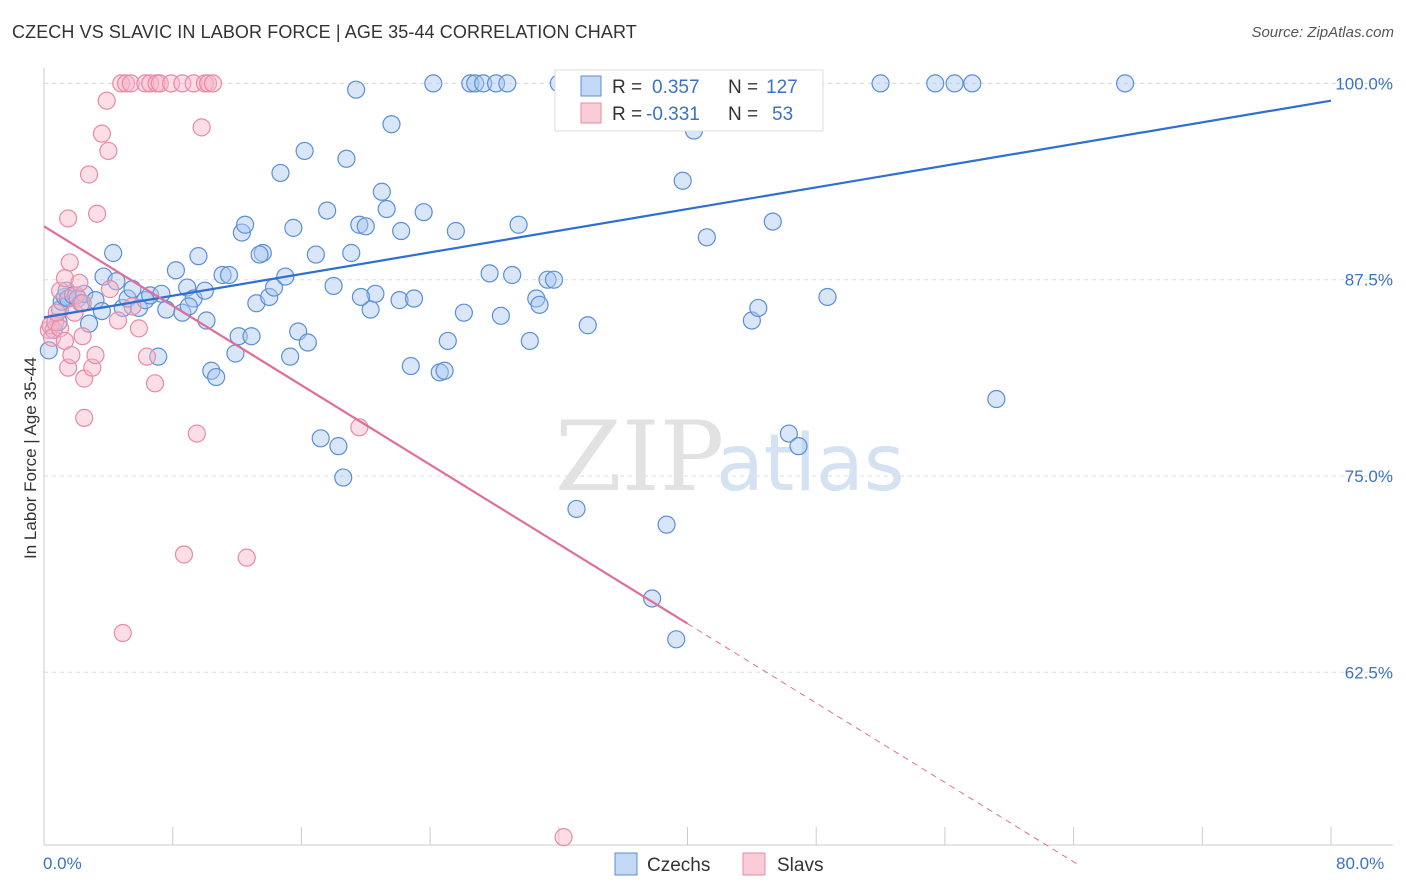  Describe the element at coordinates (1369, 280) in the screenshot. I see `y-tick-label: 87.5%` at that location.